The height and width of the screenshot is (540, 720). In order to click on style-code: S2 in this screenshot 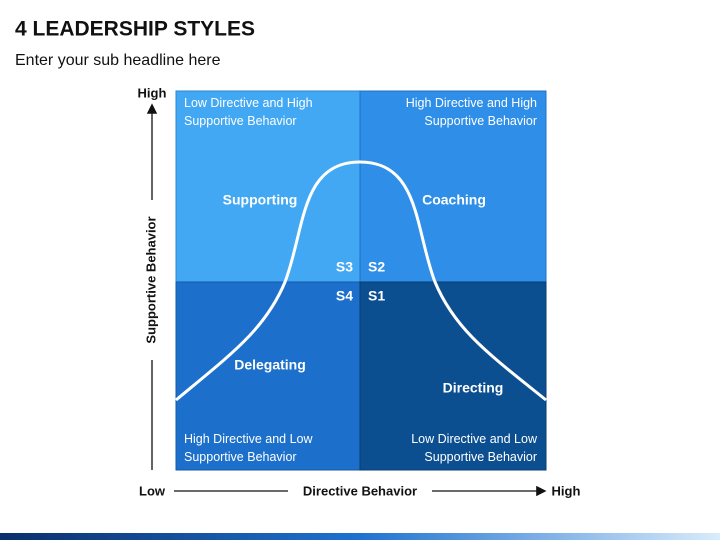, I will do `click(376, 267)`.